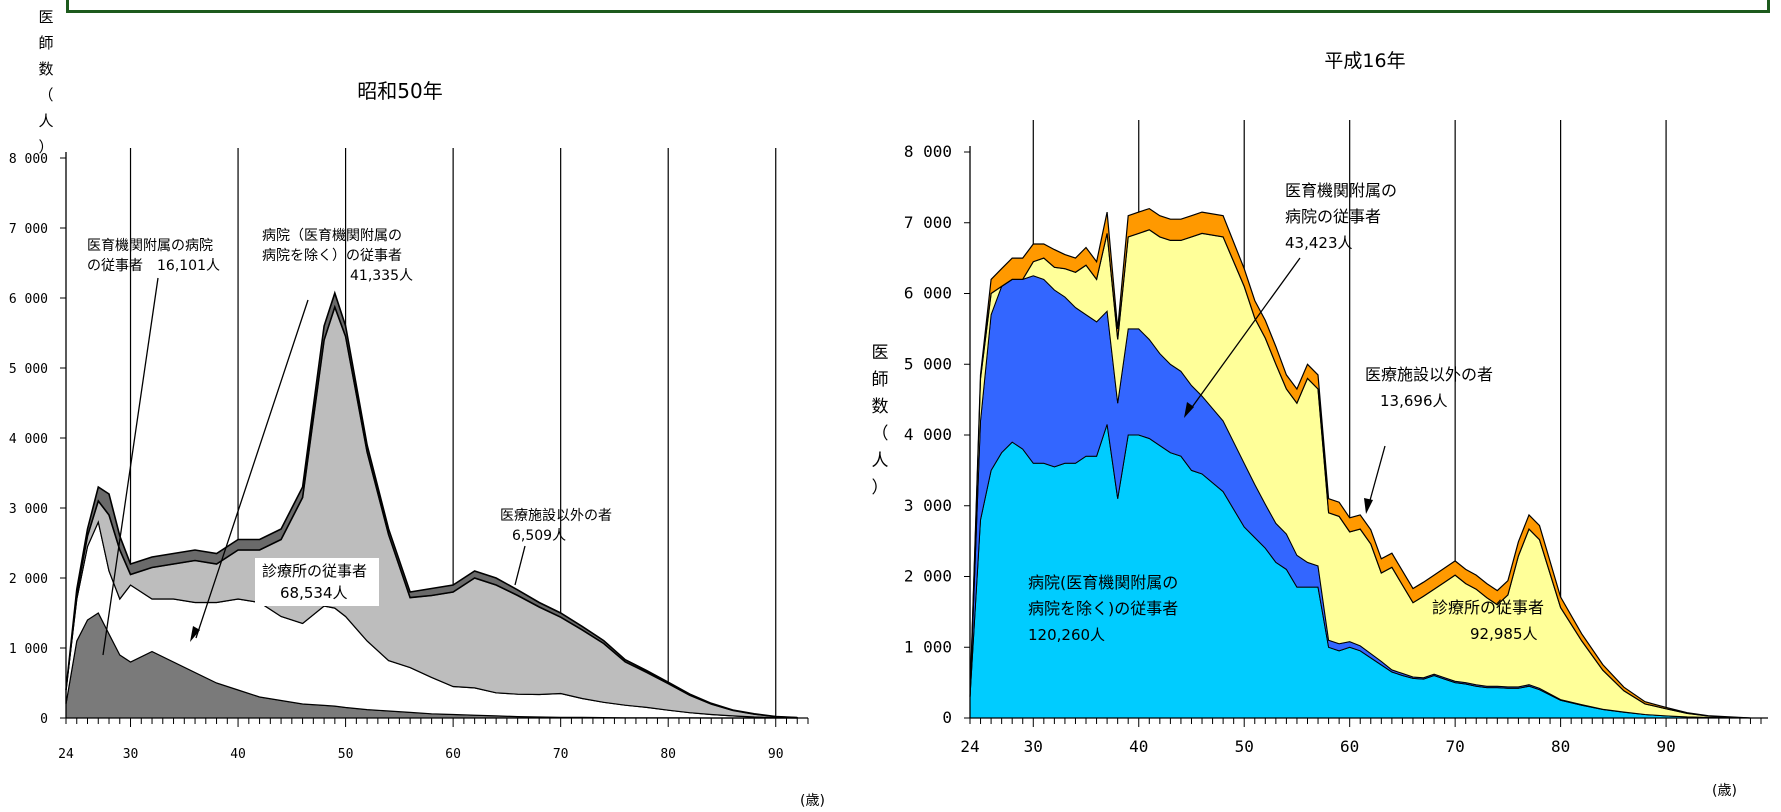  What do you see at coordinates (28, 299) in the screenshot?
I see `left-y-tick-label: 6 000` at bounding box center [28, 299].